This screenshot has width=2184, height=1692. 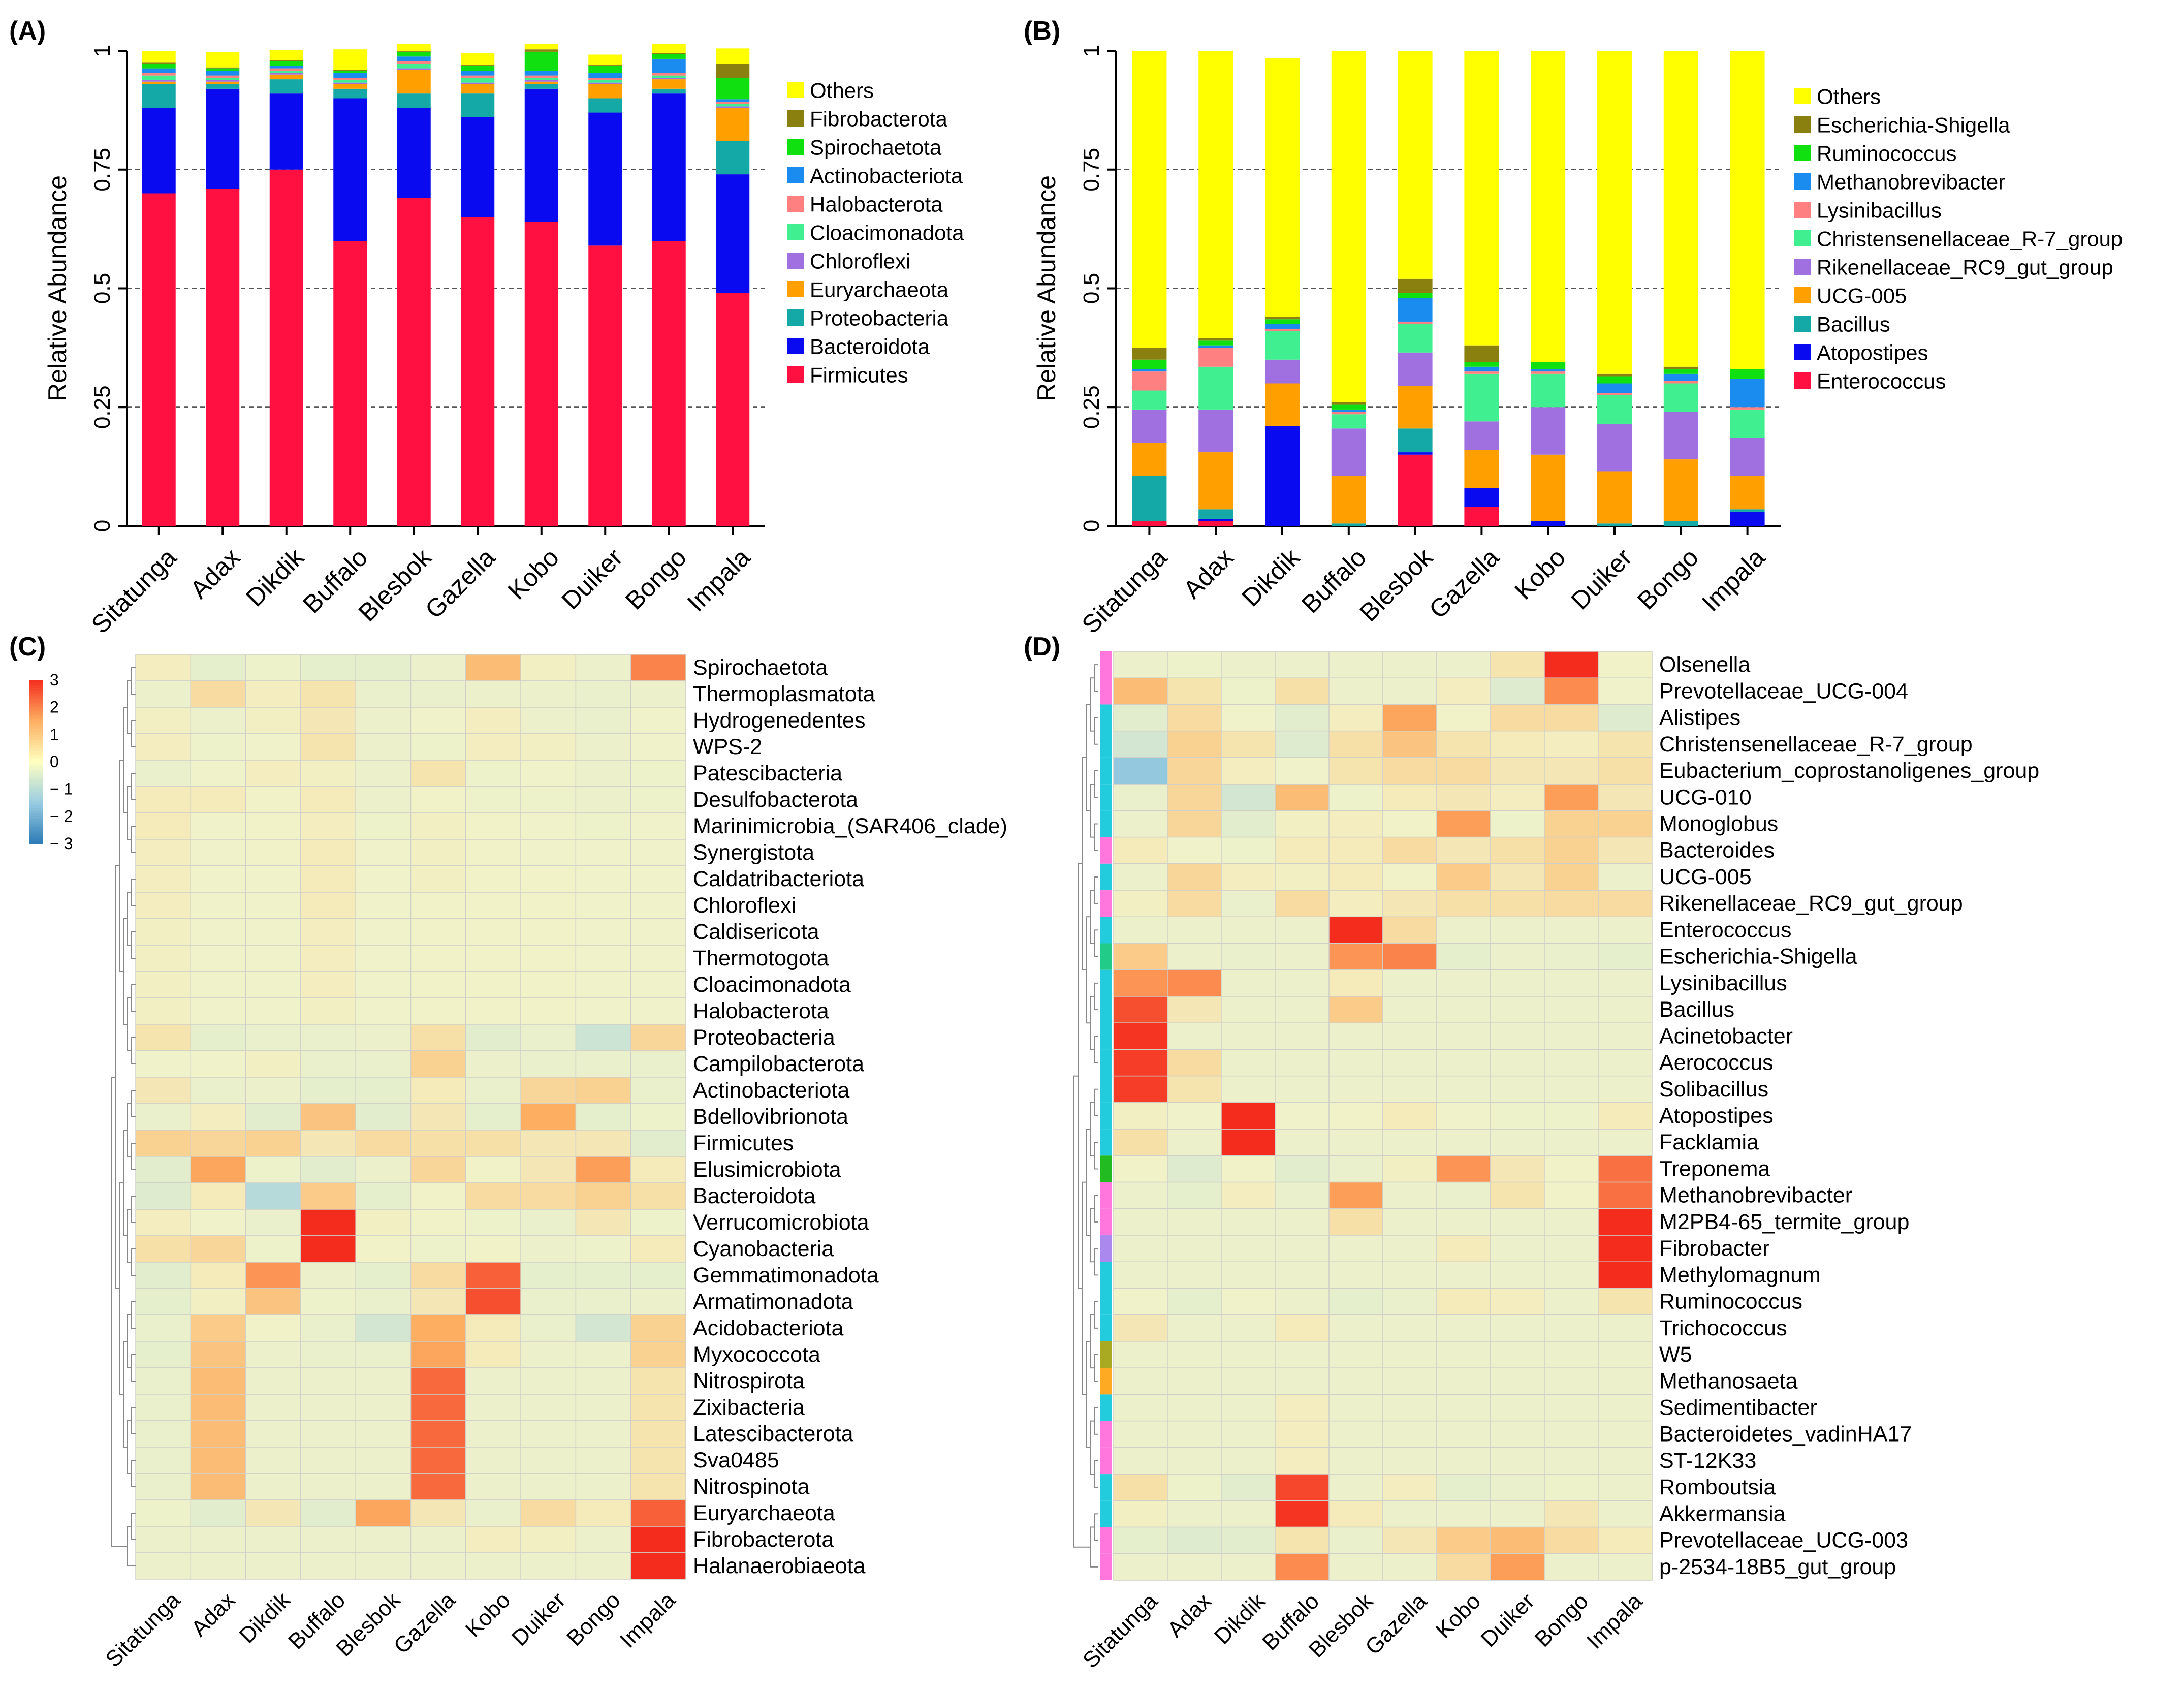 What do you see at coordinates (1886, 154) in the screenshot?
I see `legend-label: Ruminococcus` at bounding box center [1886, 154].